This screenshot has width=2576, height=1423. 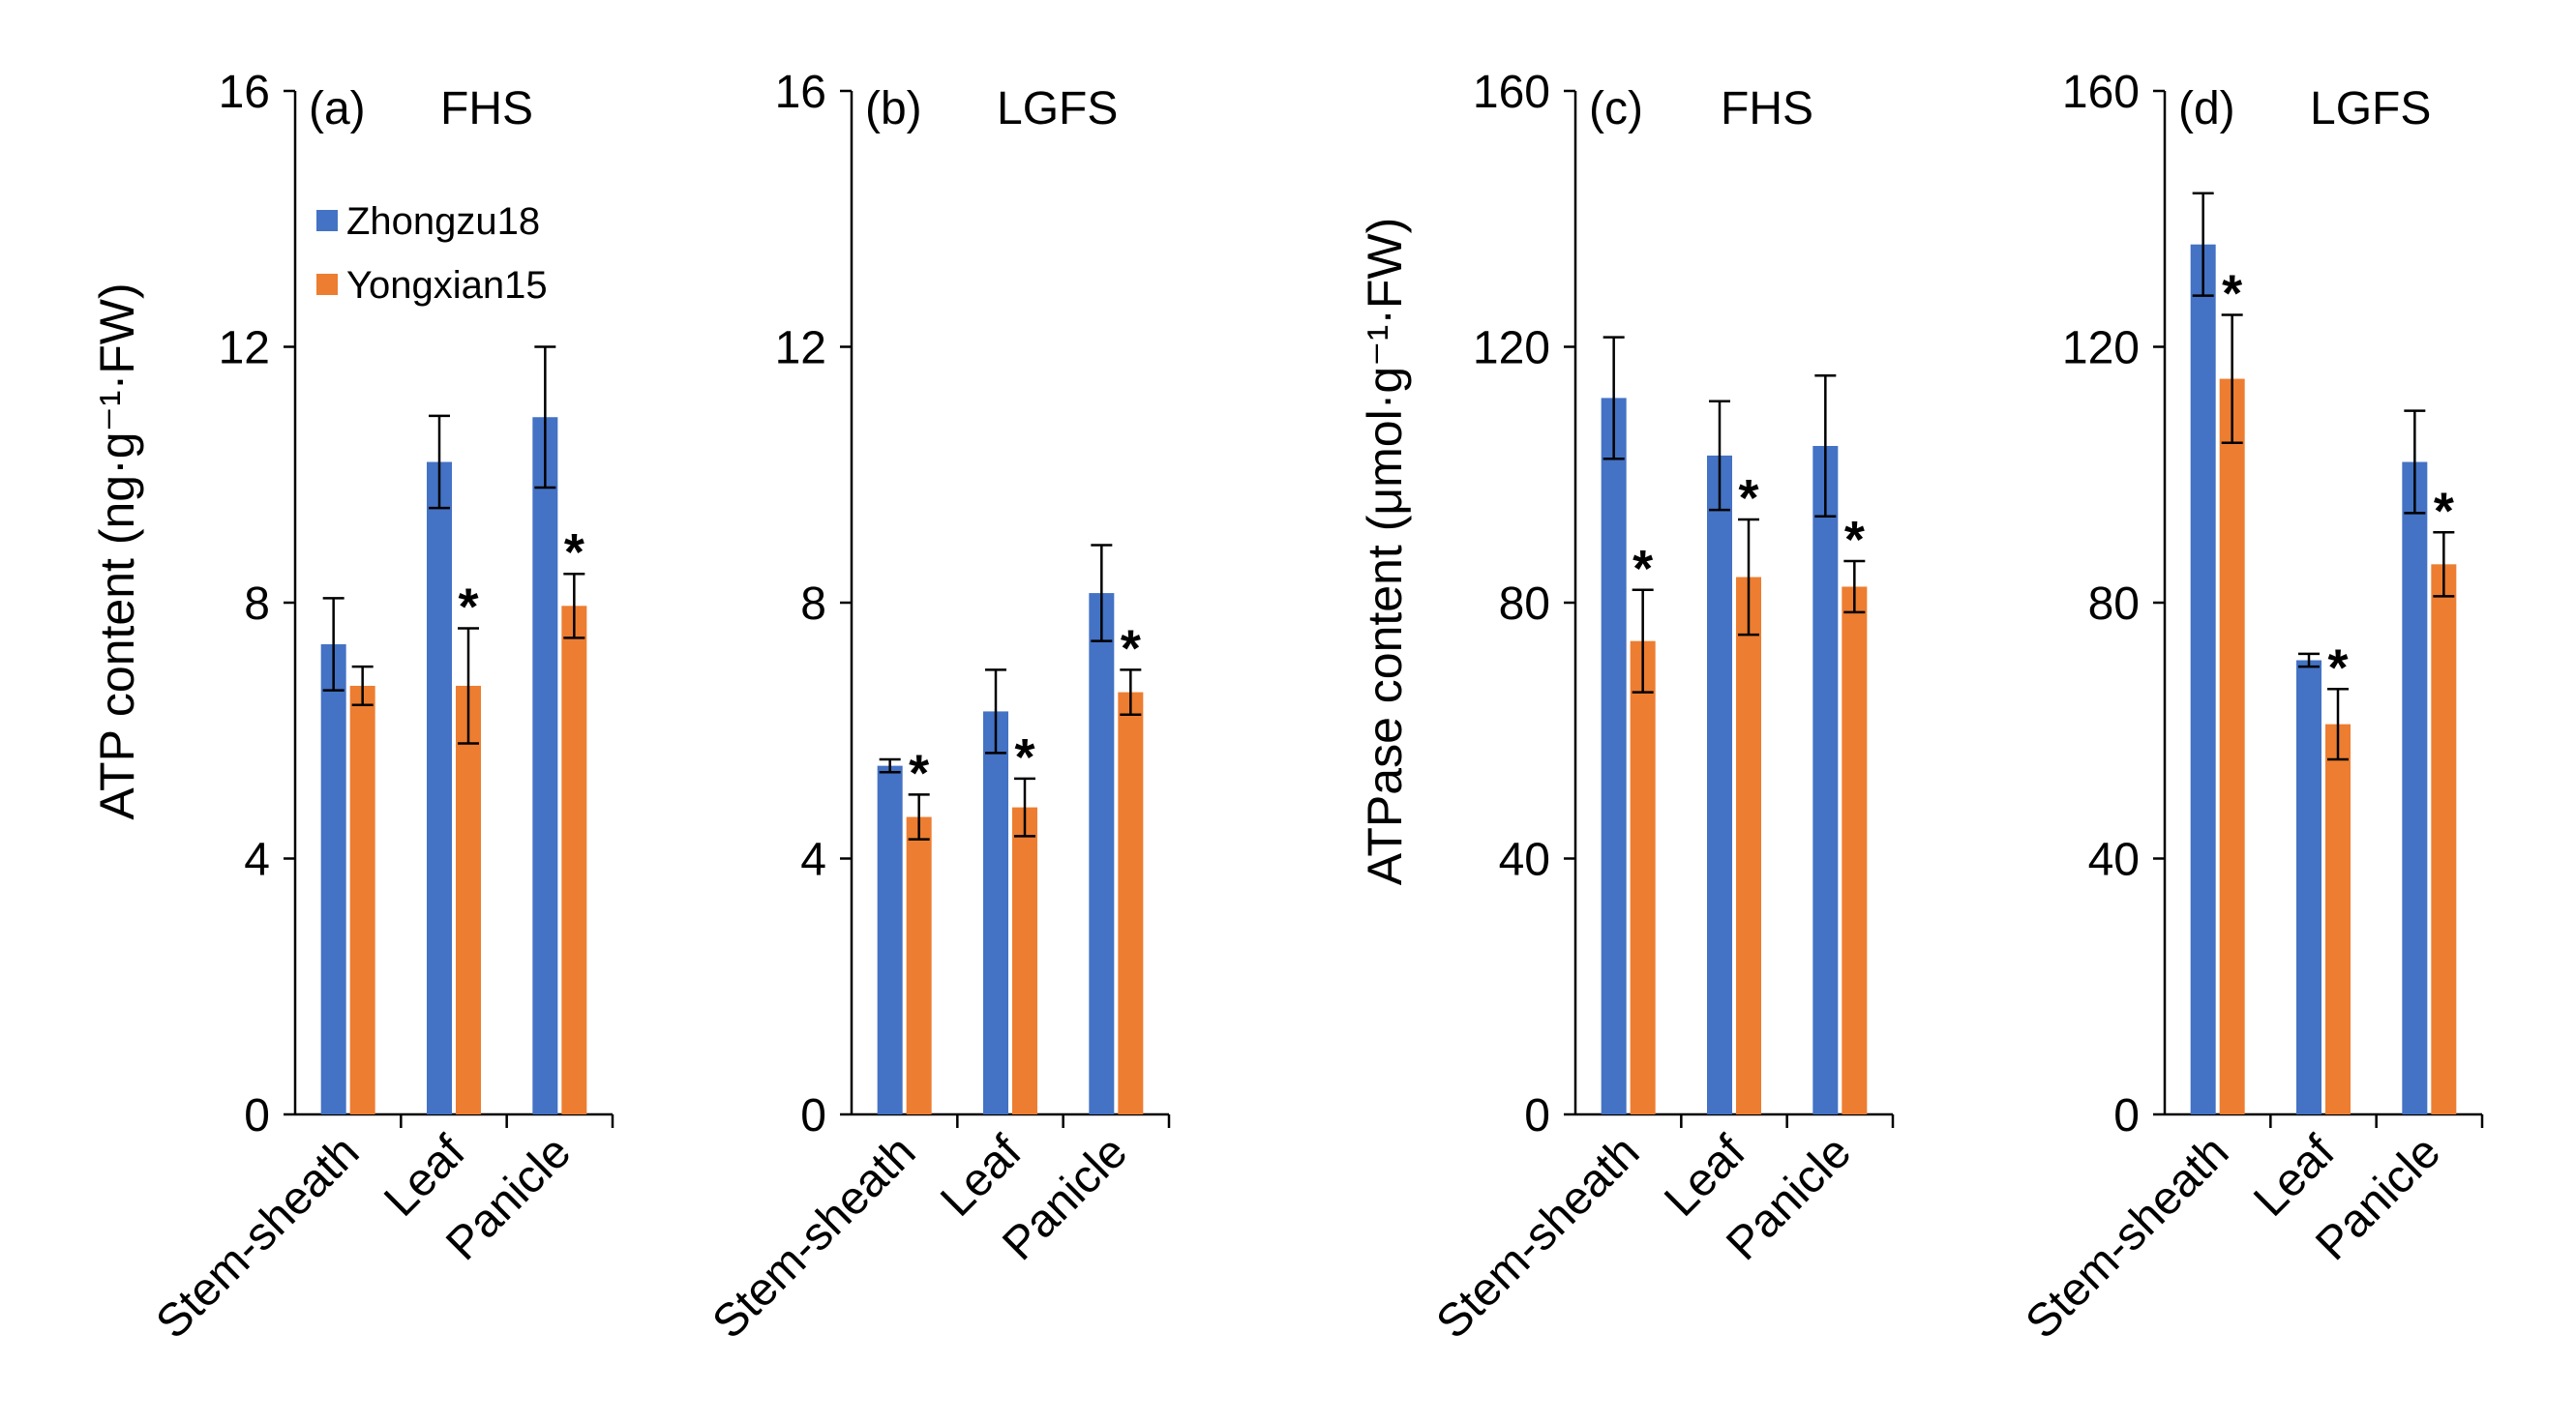 What do you see at coordinates (447, 285) in the screenshot?
I see `legend-label-yongxian15: Yongxian15` at bounding box center [447, 285].